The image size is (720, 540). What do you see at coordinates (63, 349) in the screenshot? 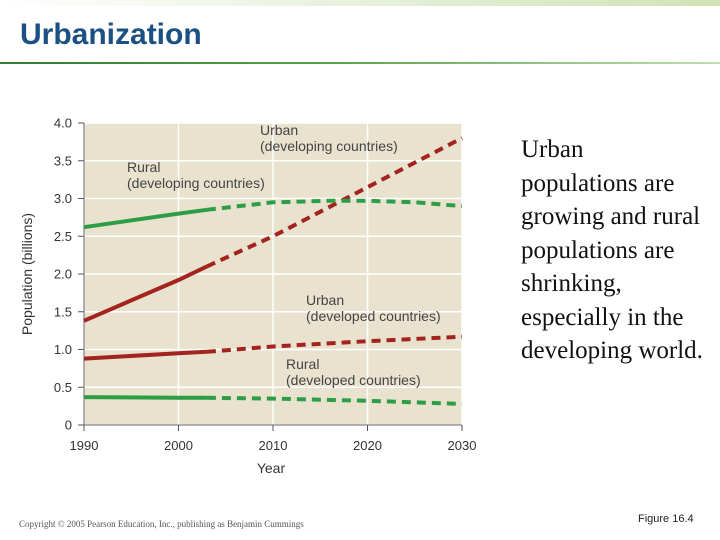
I see `y-tick-label: 1.0` at bounding box center [63, 349].